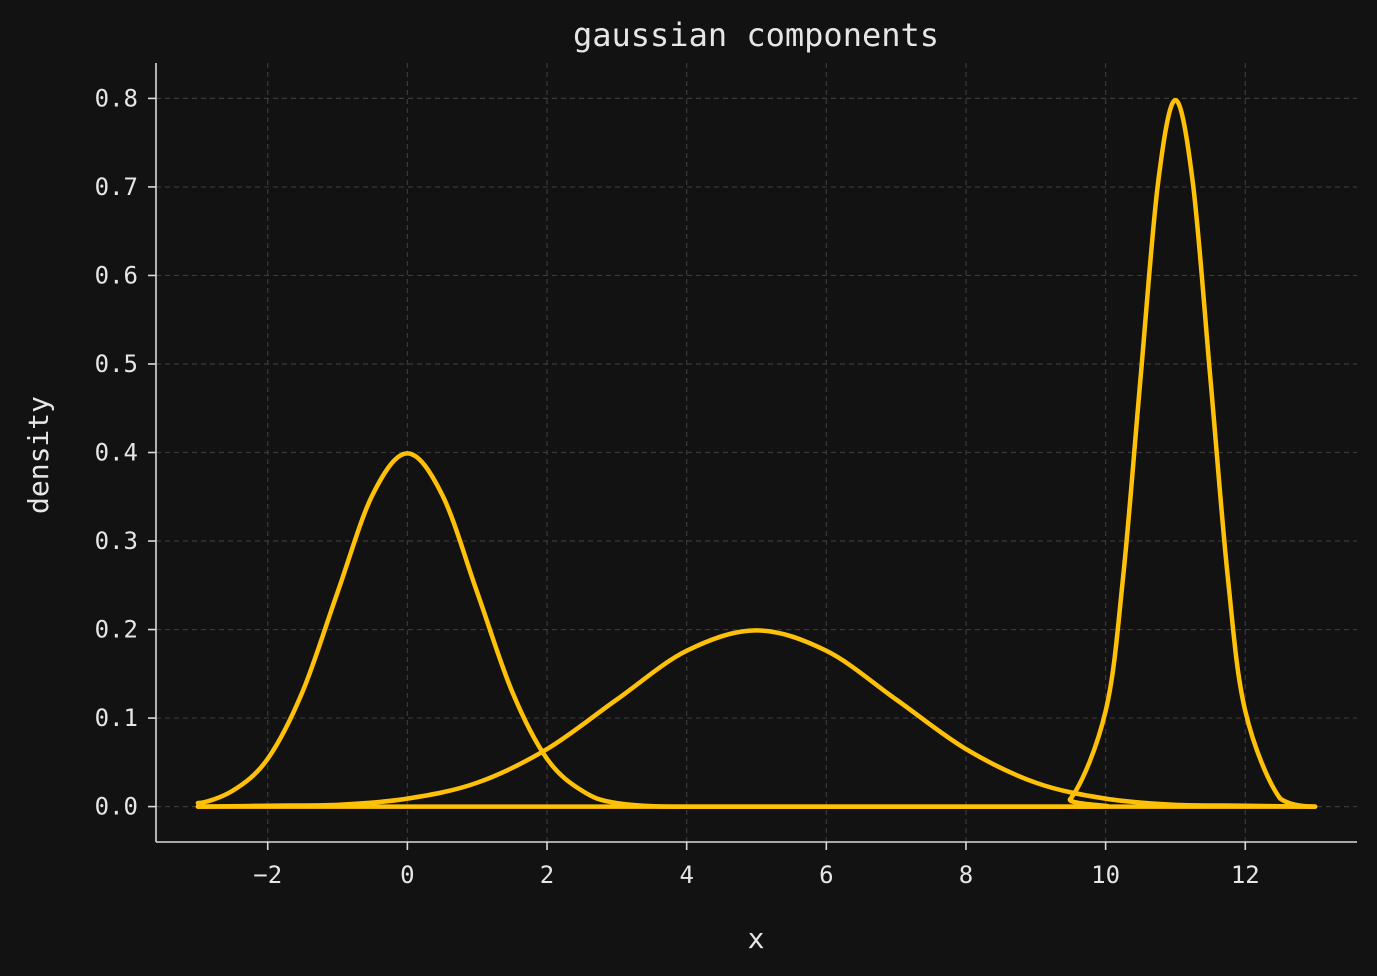 This screenshot has width=1377, height=976. What do you see at coordinates (116, 541) in the screenshot?
I see `y-tick-label: 0.3` at bounding box center [116, 541].